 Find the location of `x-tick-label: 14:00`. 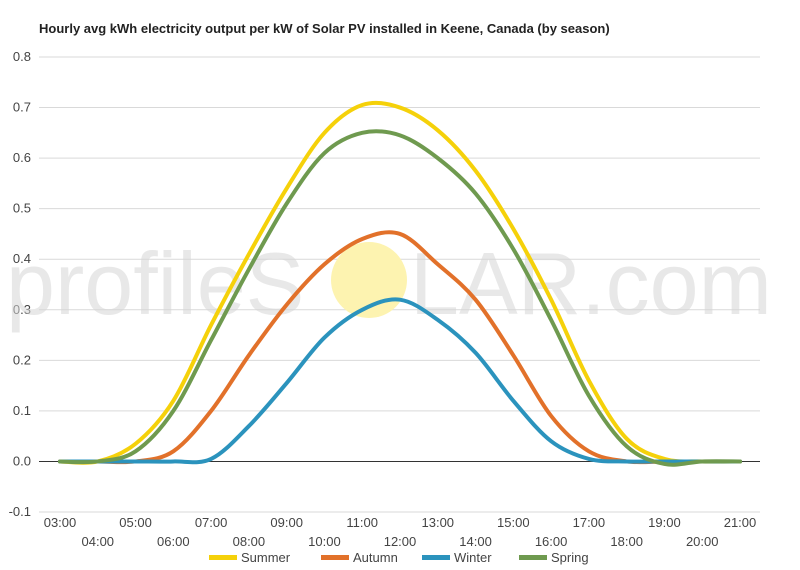

x-tick-label: 14:00 is located at coordinates (475, 541).